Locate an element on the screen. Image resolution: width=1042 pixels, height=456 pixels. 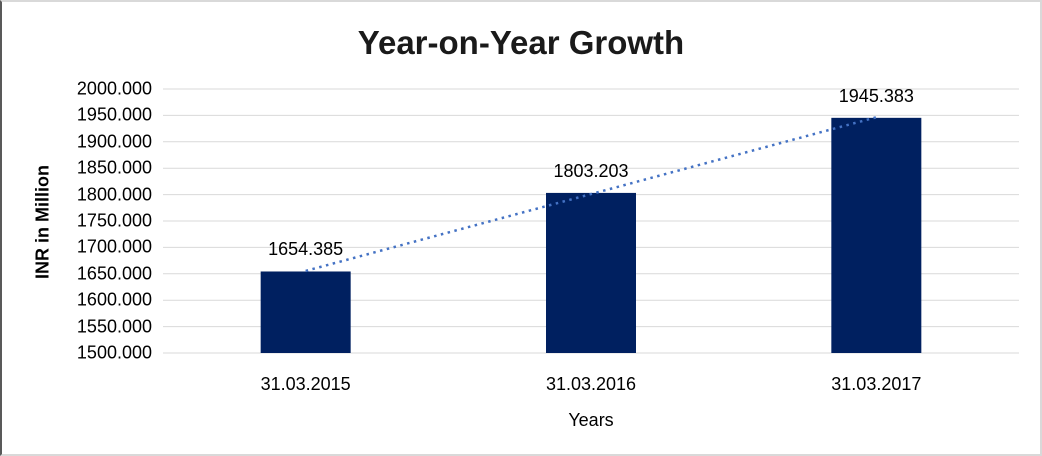
x-axis-title: Years is located at coordinates (591, 420).